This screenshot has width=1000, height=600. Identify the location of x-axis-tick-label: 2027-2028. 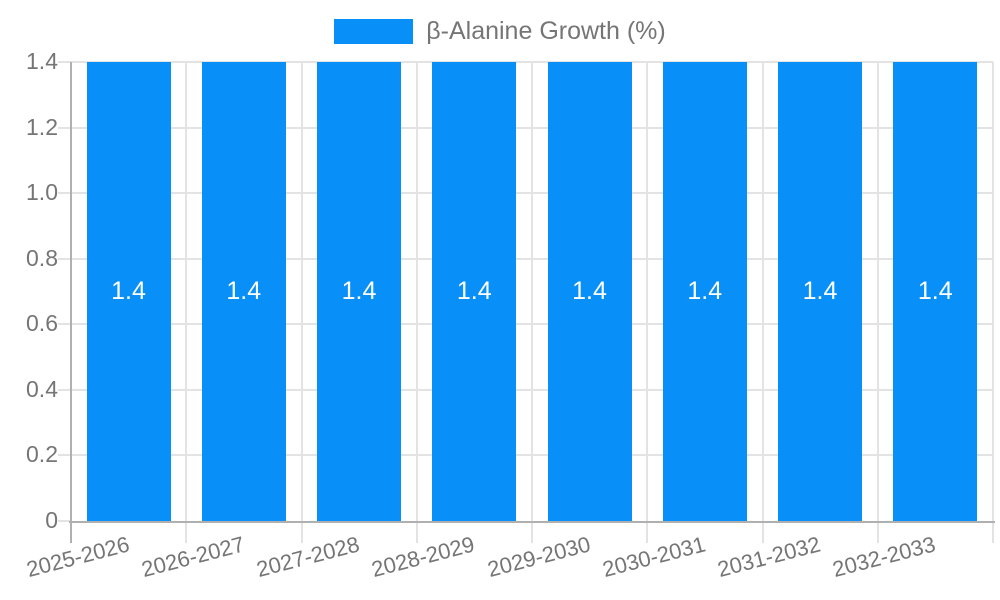
(308, 556).